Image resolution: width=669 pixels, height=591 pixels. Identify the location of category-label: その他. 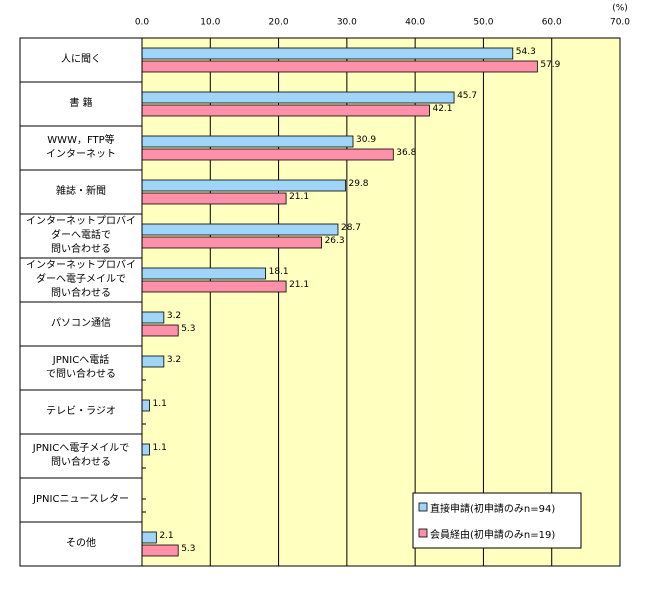
(81, 543).